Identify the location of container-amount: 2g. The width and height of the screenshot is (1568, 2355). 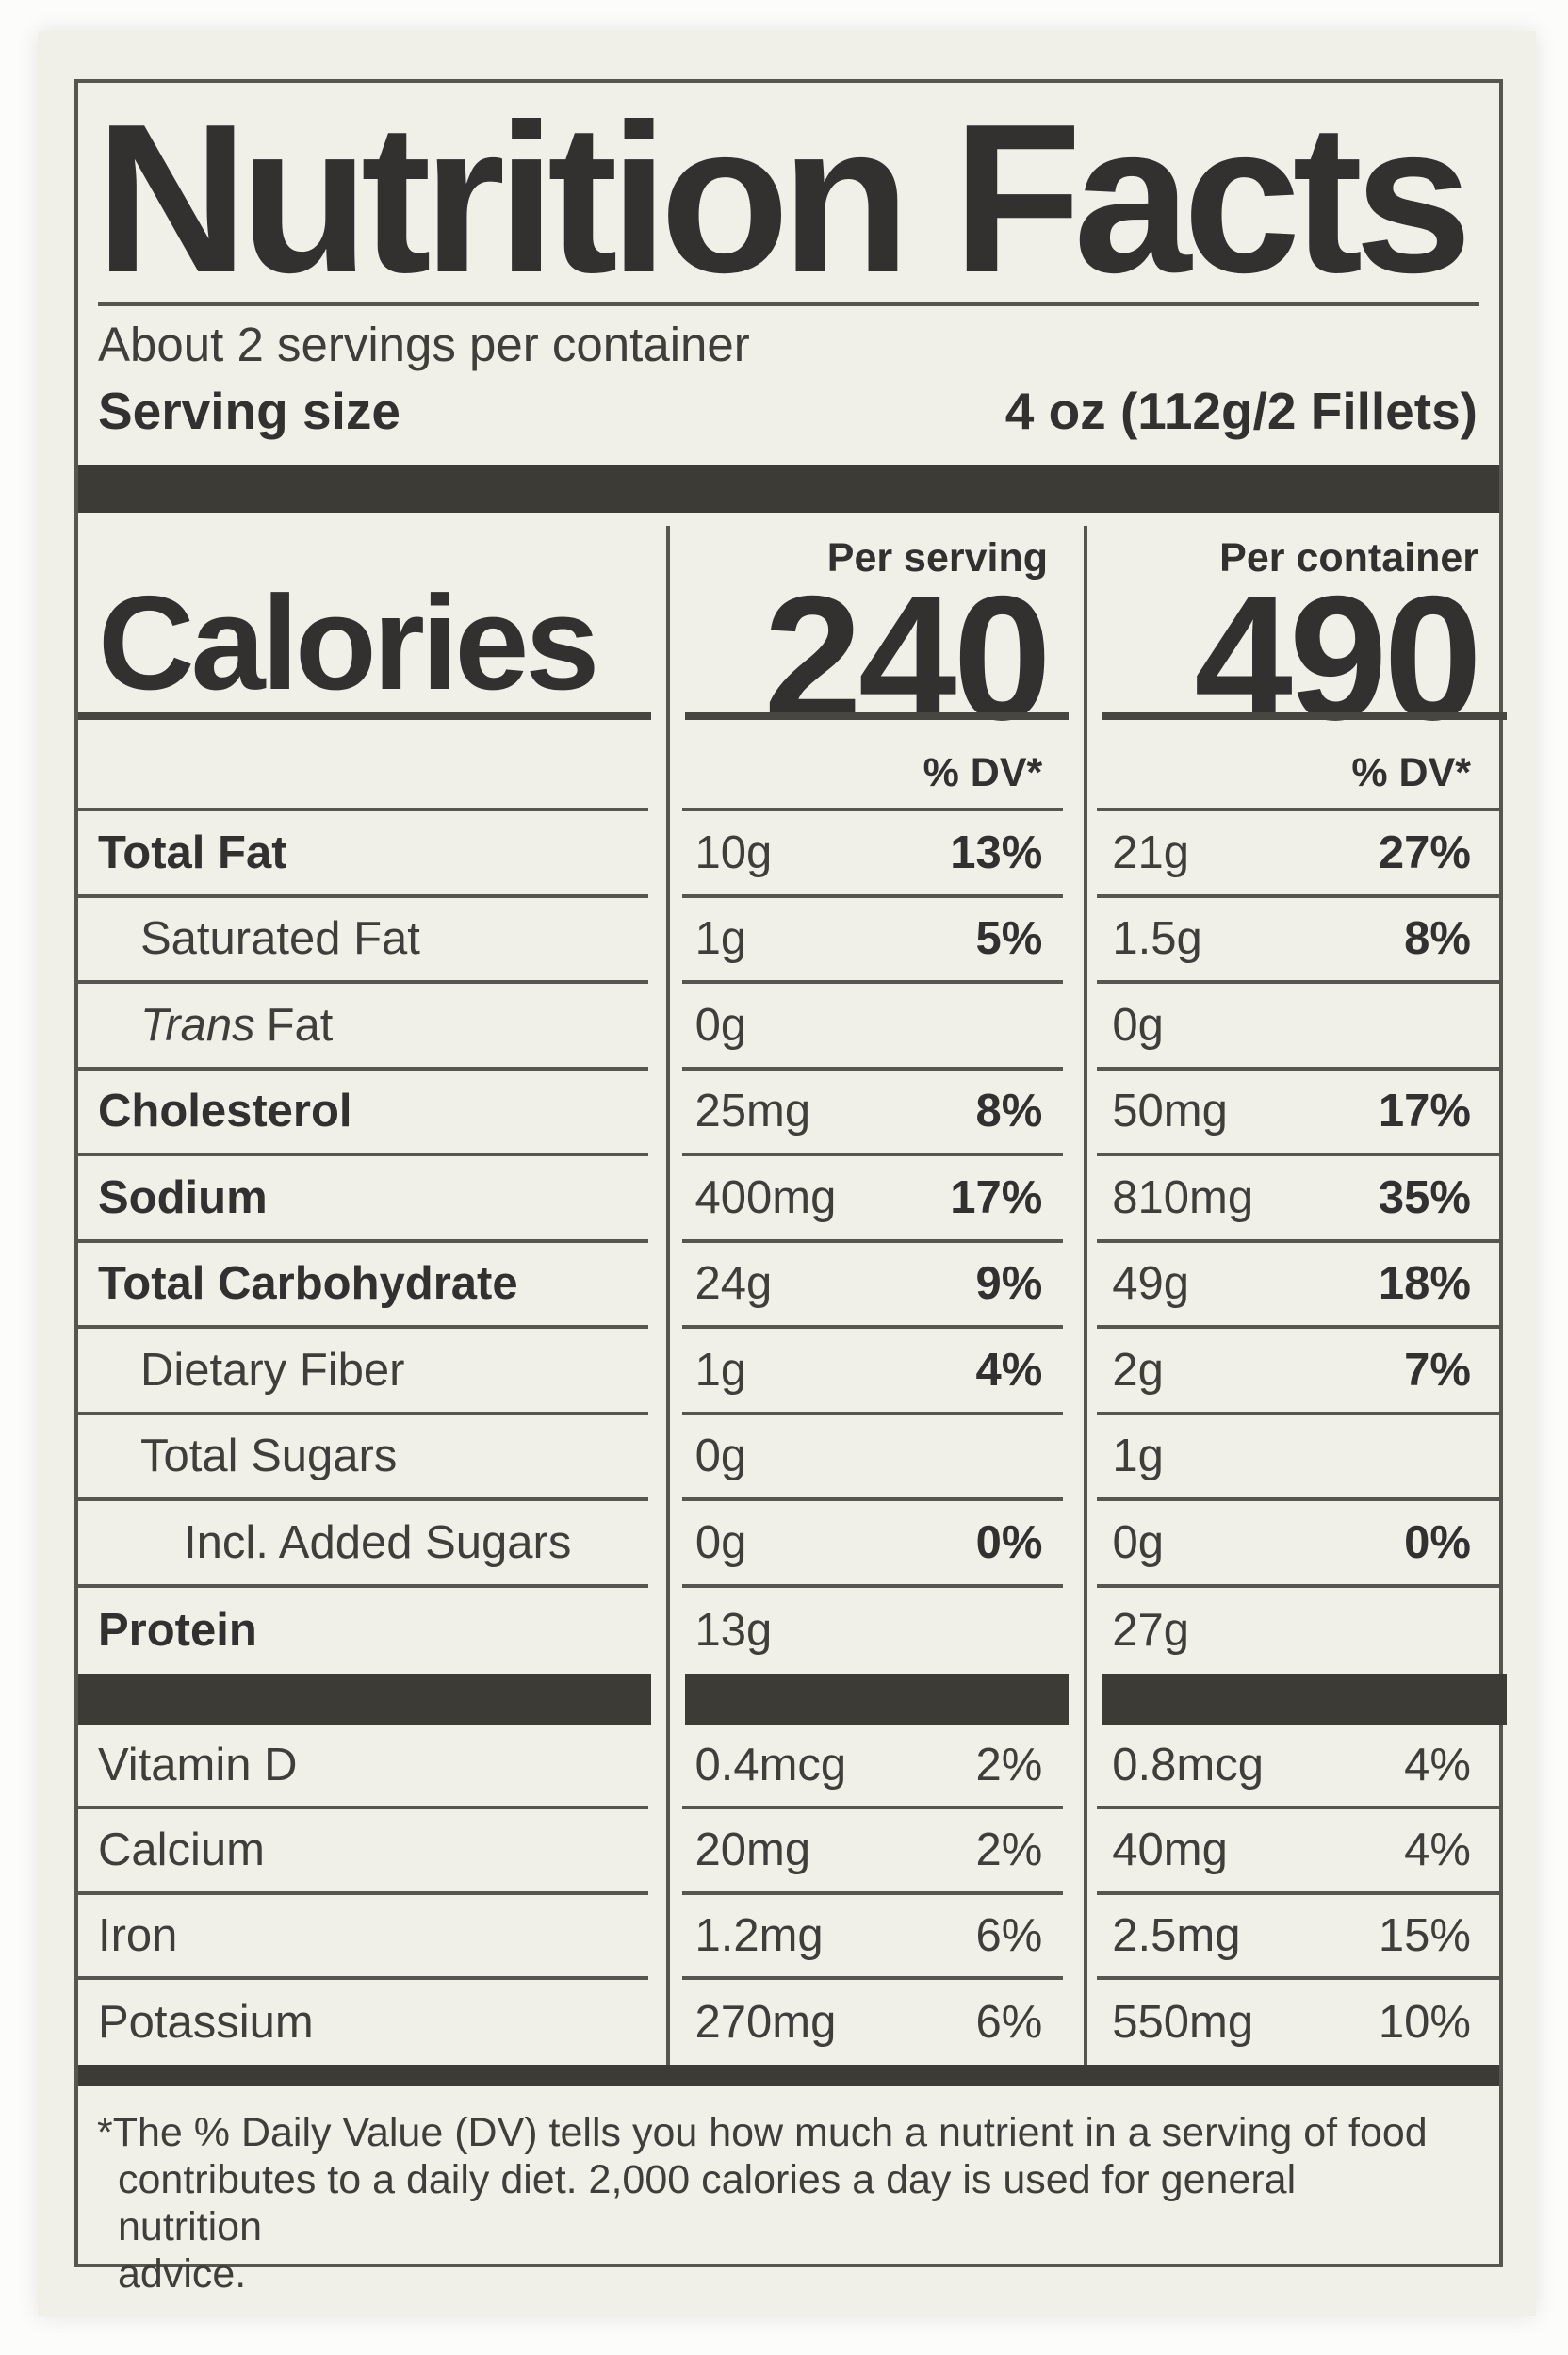
(1138, 1370).